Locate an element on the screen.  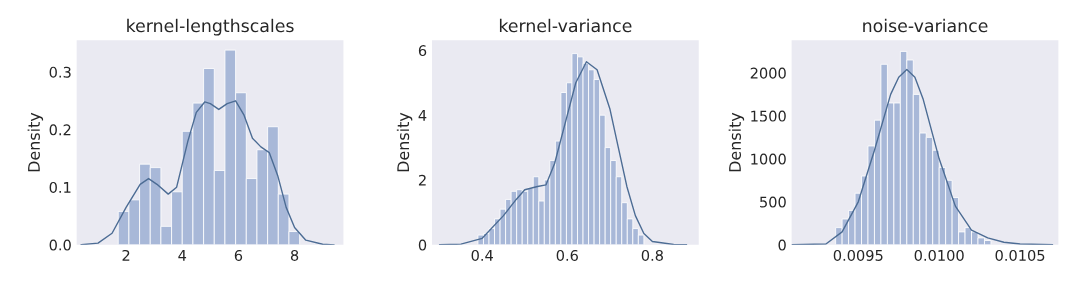
x-tick-label: 0.4 is located at coordinates (482, 255).